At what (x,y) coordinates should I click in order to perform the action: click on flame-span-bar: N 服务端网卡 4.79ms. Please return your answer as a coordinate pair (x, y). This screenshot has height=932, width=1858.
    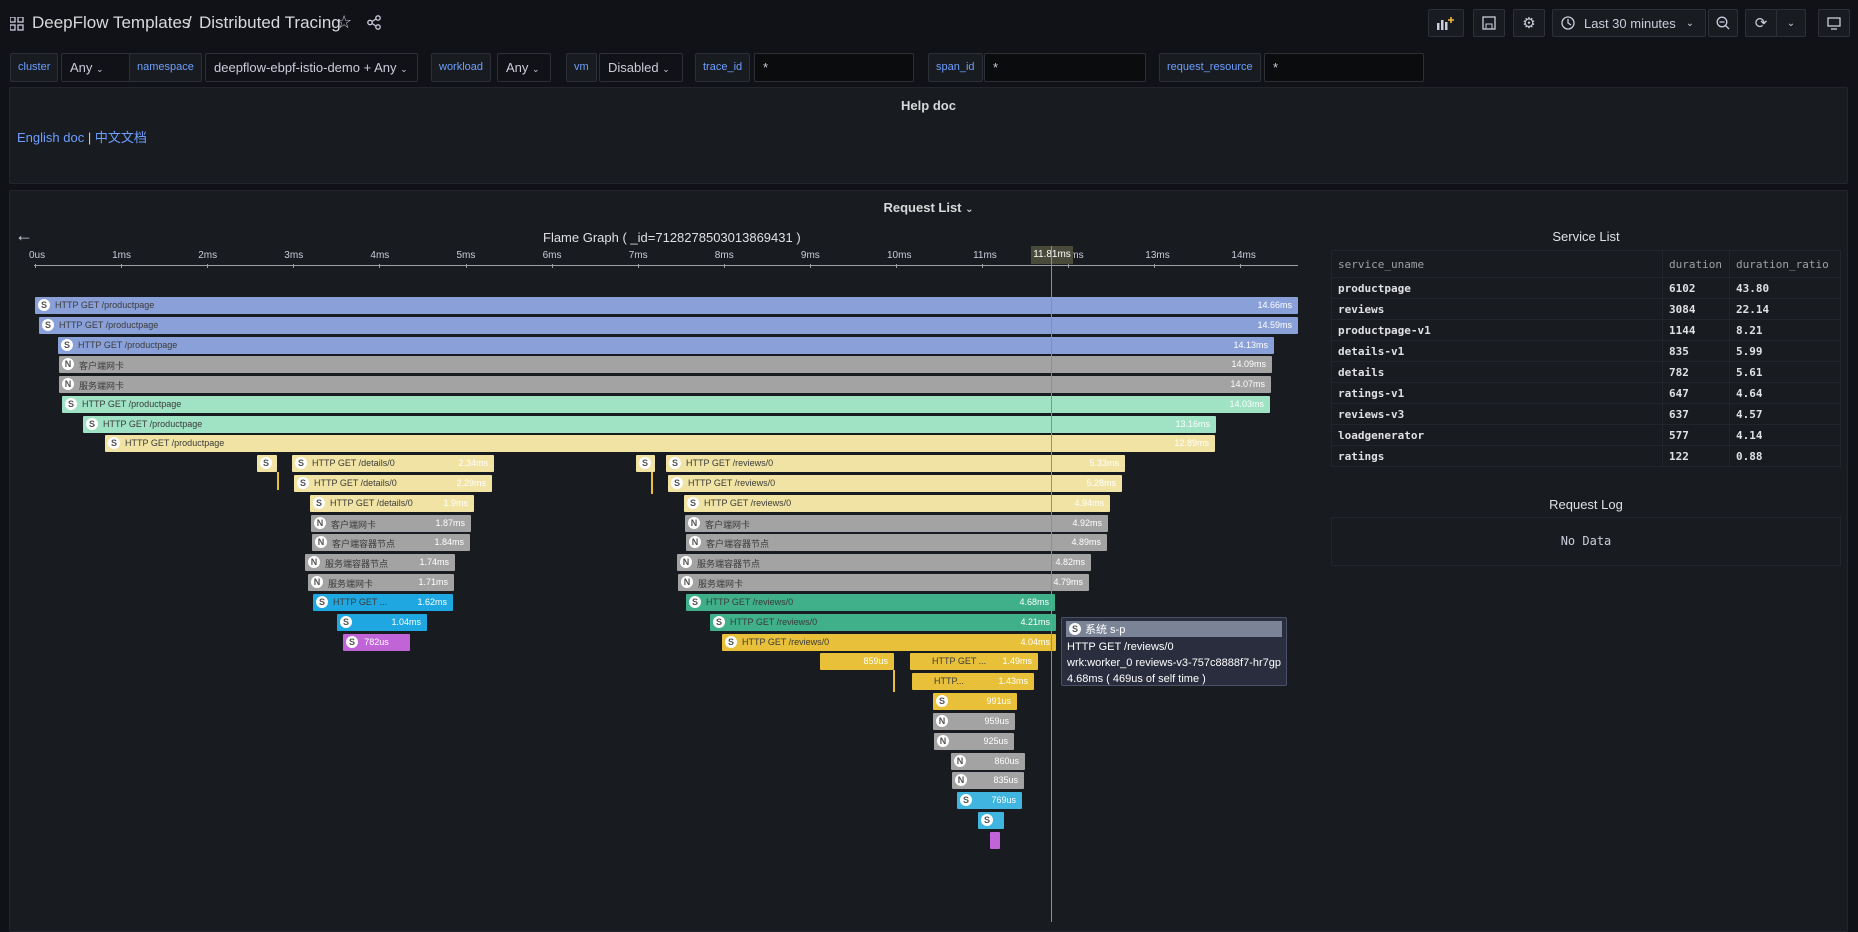
    Looking at the image, I should click on (883, 582).